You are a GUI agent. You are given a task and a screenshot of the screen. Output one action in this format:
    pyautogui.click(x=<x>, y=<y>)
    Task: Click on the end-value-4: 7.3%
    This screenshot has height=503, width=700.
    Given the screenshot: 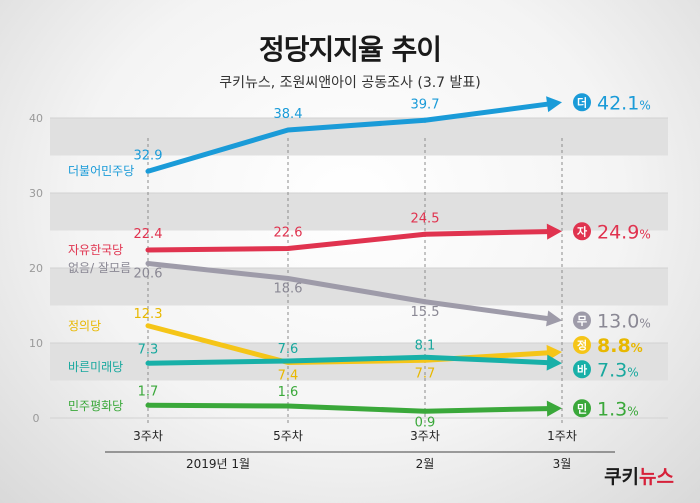 What is the action you would take?
    pyautogui.click(x=618, y=370)
    